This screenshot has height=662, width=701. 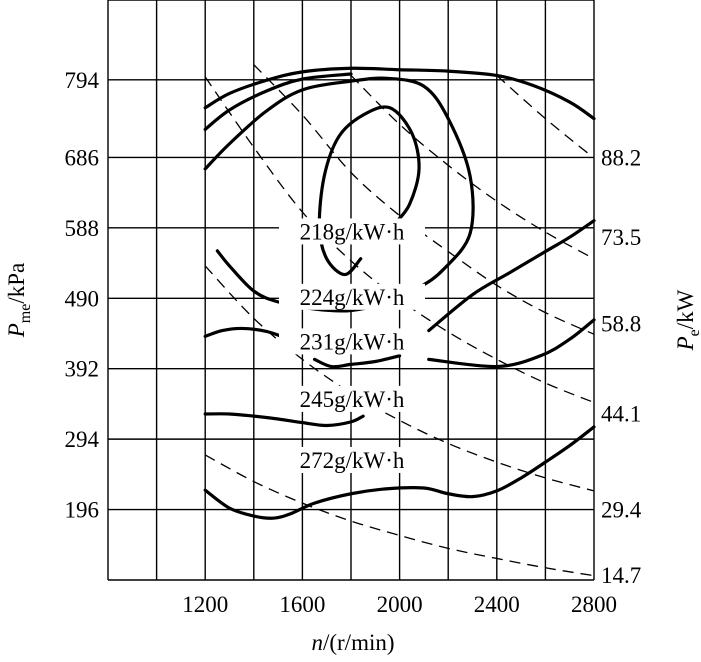 I want to click on contour-label: 272g/kW·h, so click(x=352, y=460).